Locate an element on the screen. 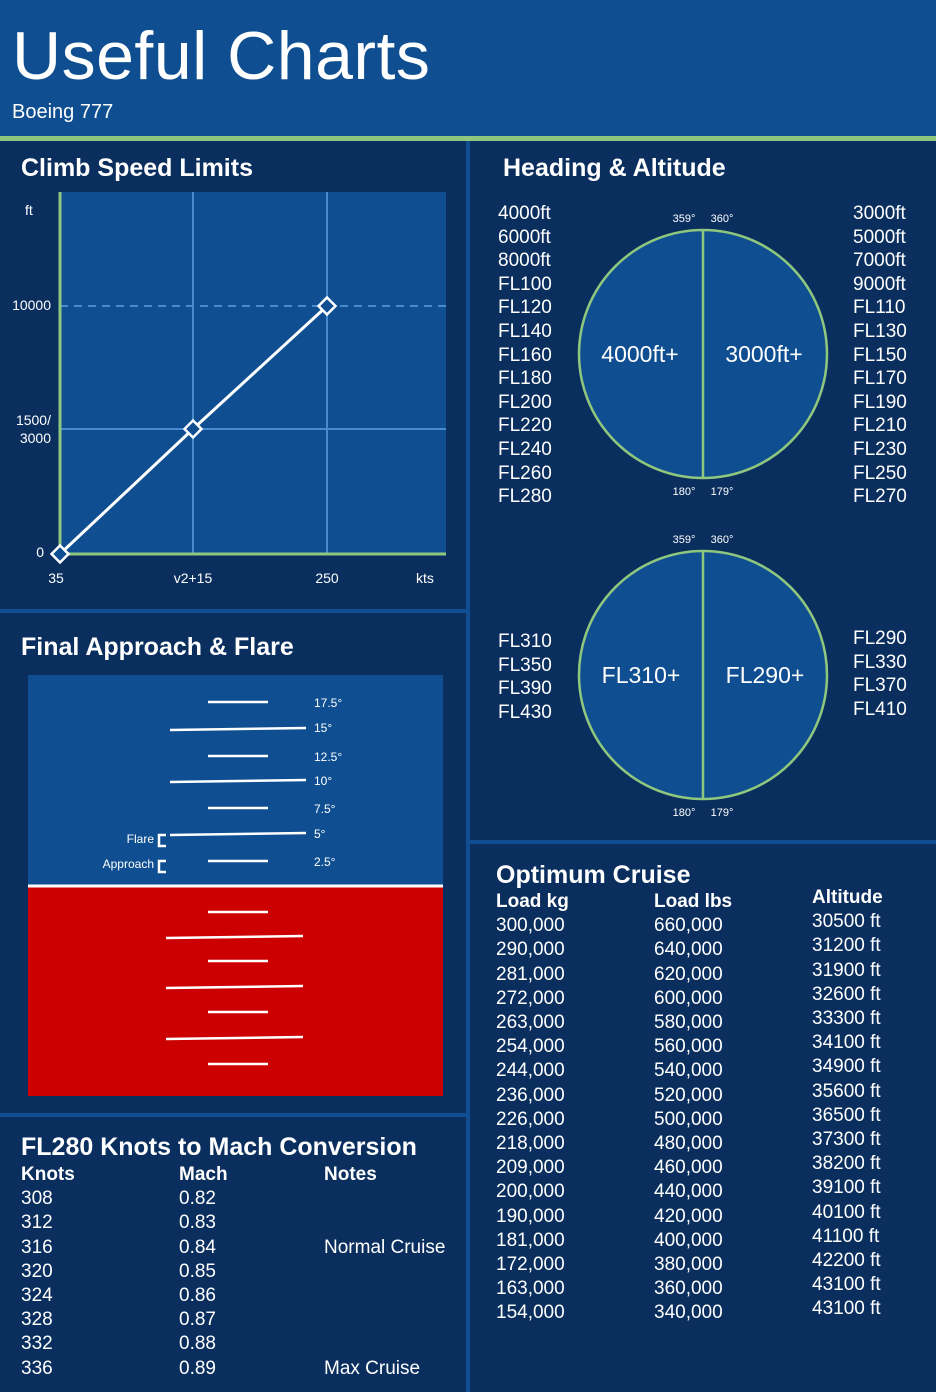 This screenshot has width=936, height=1392. table-cell: 0.85 is located at coordinates (197, 1271).